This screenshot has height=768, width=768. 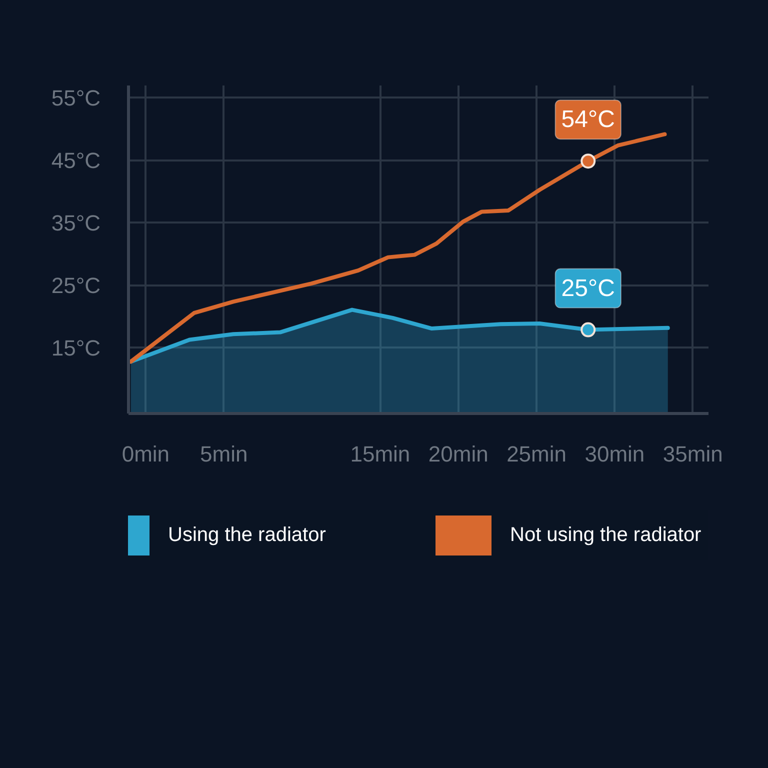 What do you see at coordinates (614, 454) in the screenshot?
I see `x-tick-label: 30min` at bounding box center [614, 454].